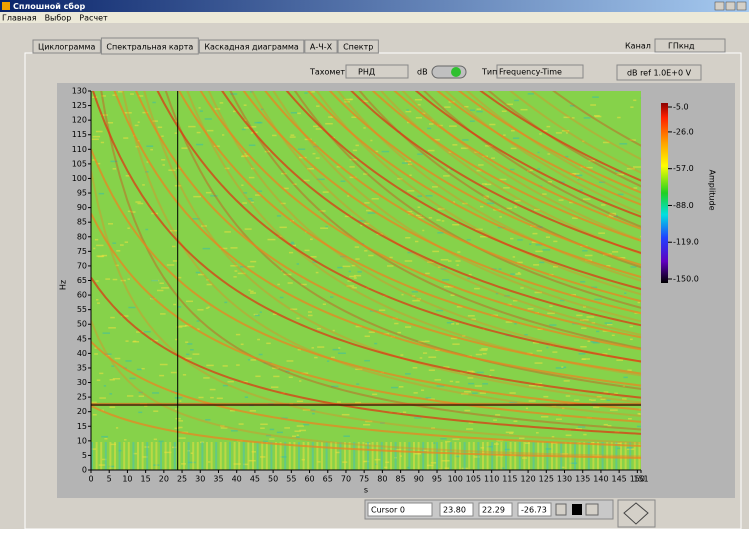 The width and height of the screenshot is (749, 533). I want to click on close-button, so click(741, 6).